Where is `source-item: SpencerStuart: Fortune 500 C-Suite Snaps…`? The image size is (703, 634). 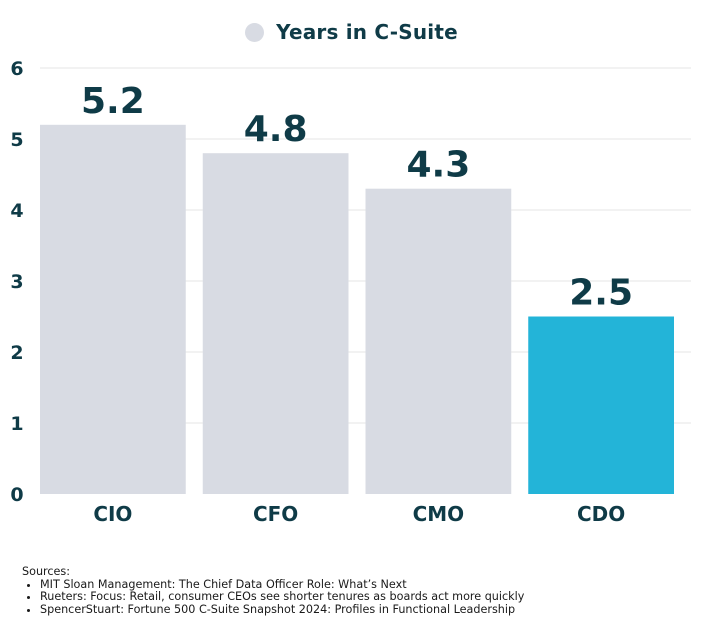 source-item: SpencerStuart: Fortune 500 C-Suite Snaps… is located at coordinates (361, 610).